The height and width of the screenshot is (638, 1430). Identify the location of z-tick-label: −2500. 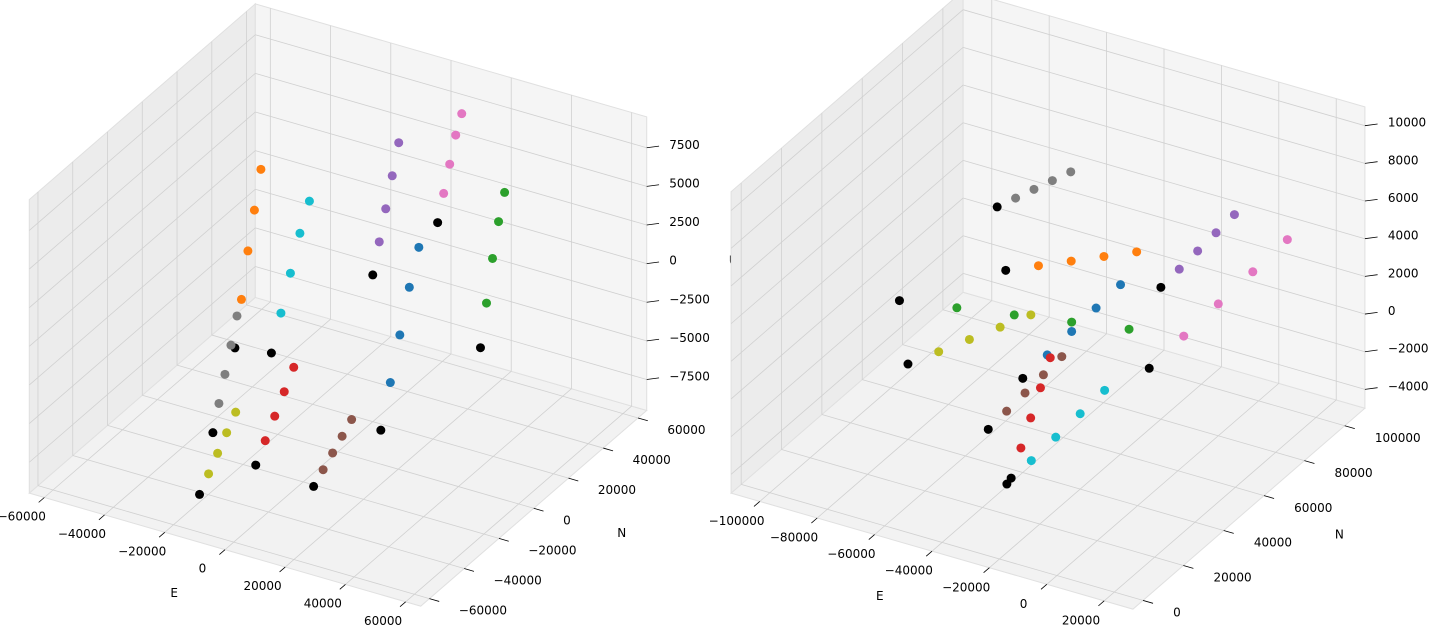
(689, 299).